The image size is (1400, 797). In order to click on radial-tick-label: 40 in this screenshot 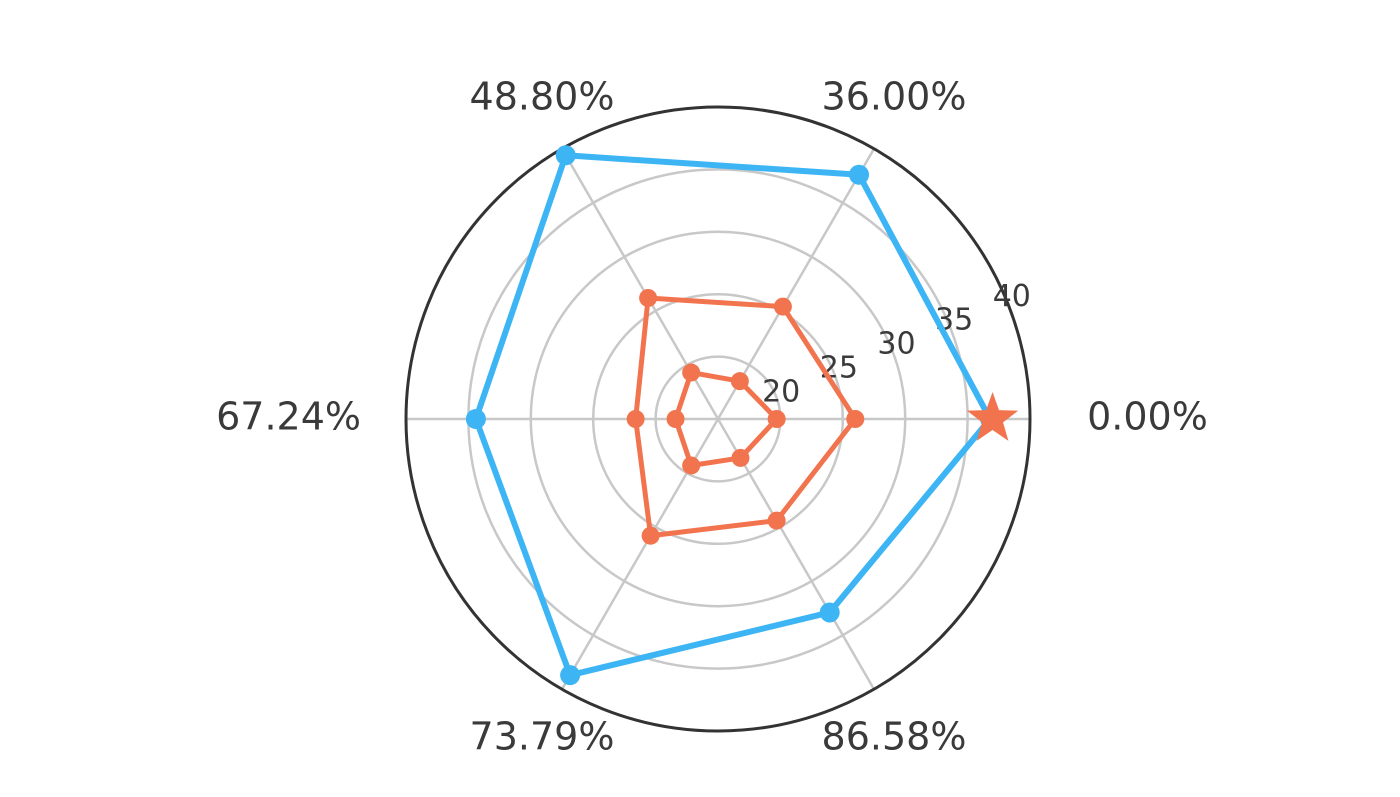, I will do `click(1012, 296)`.